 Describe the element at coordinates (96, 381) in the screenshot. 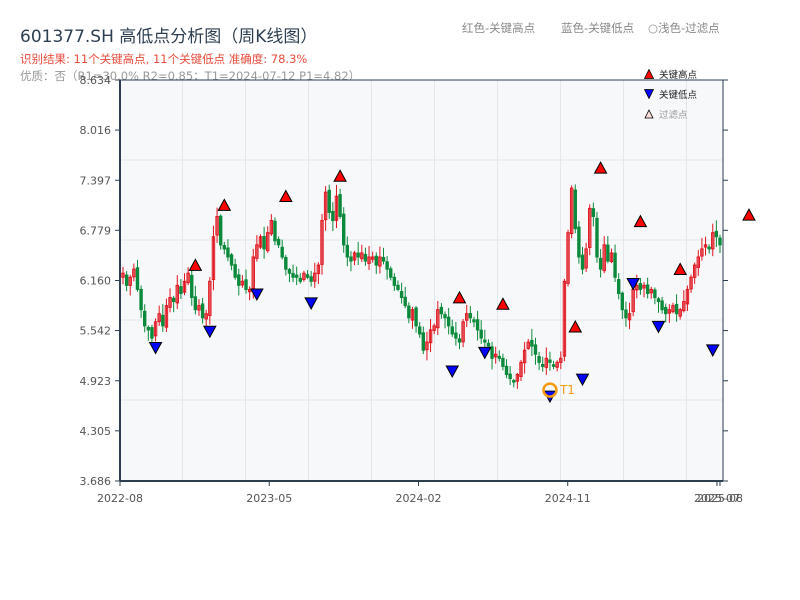

I see `y-tick-label: 4.923` at that location.